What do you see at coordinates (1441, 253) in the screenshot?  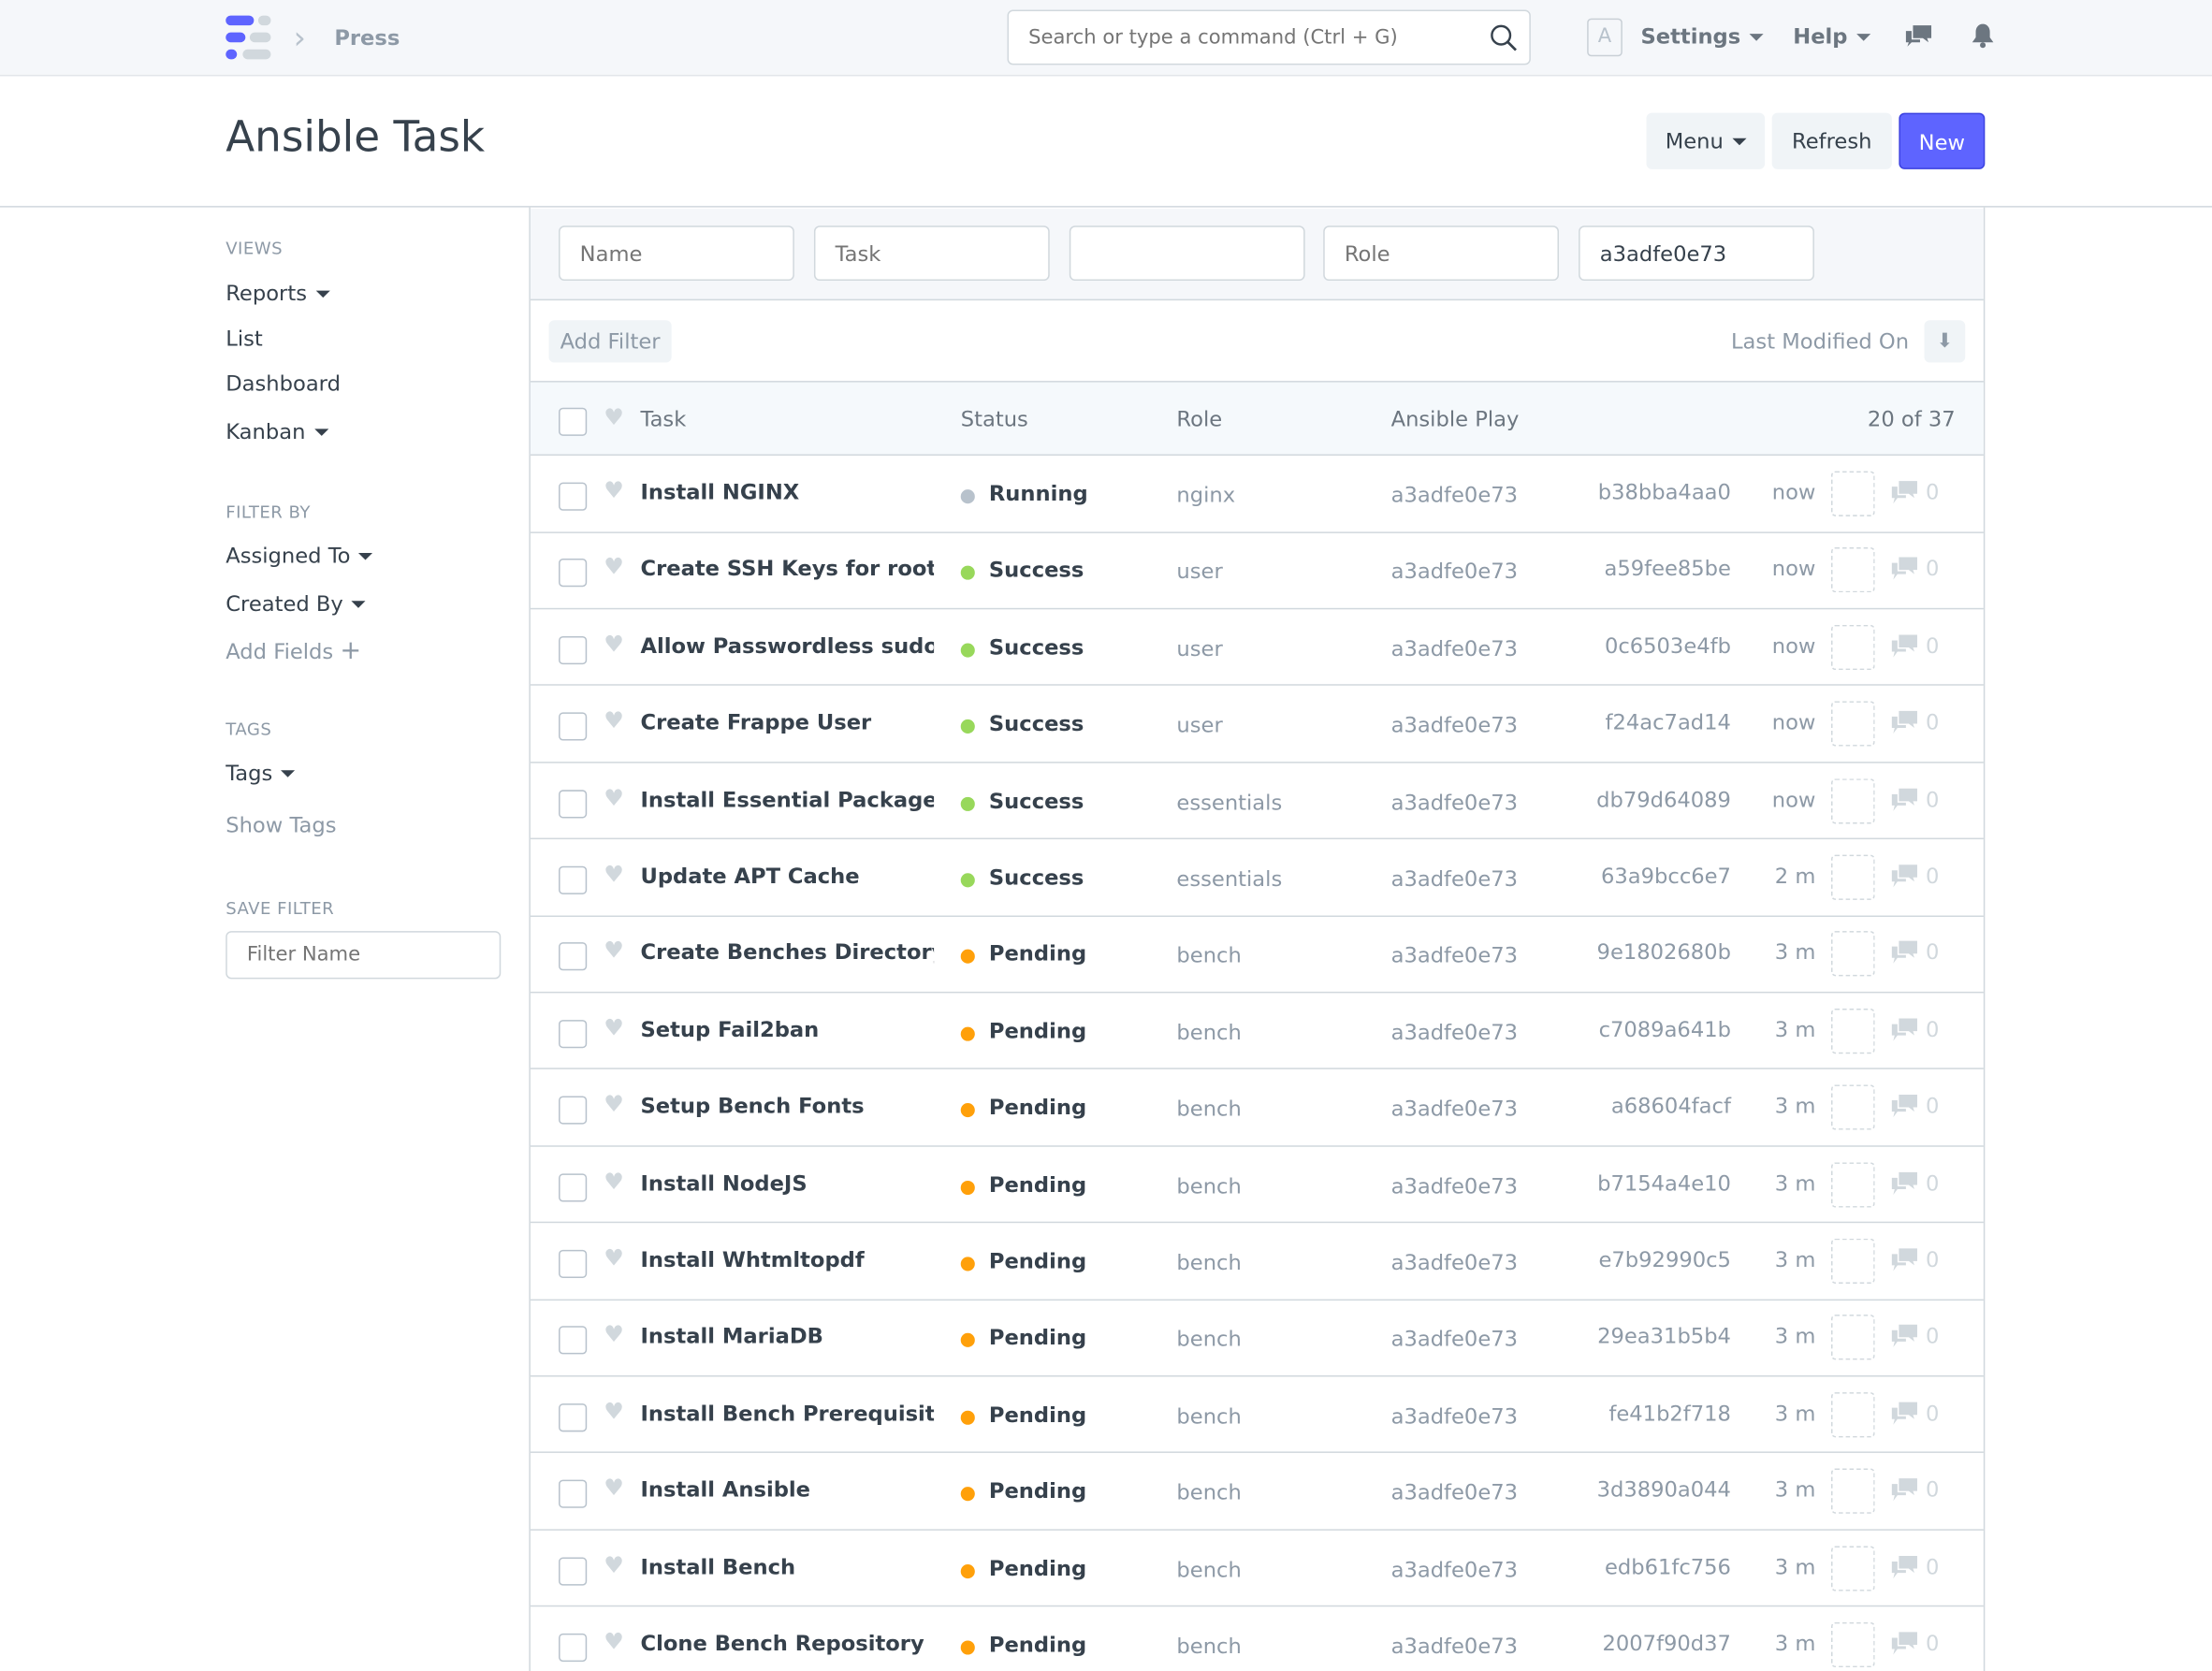 I see `role-filter-input` at bounding box center [1441, 253].